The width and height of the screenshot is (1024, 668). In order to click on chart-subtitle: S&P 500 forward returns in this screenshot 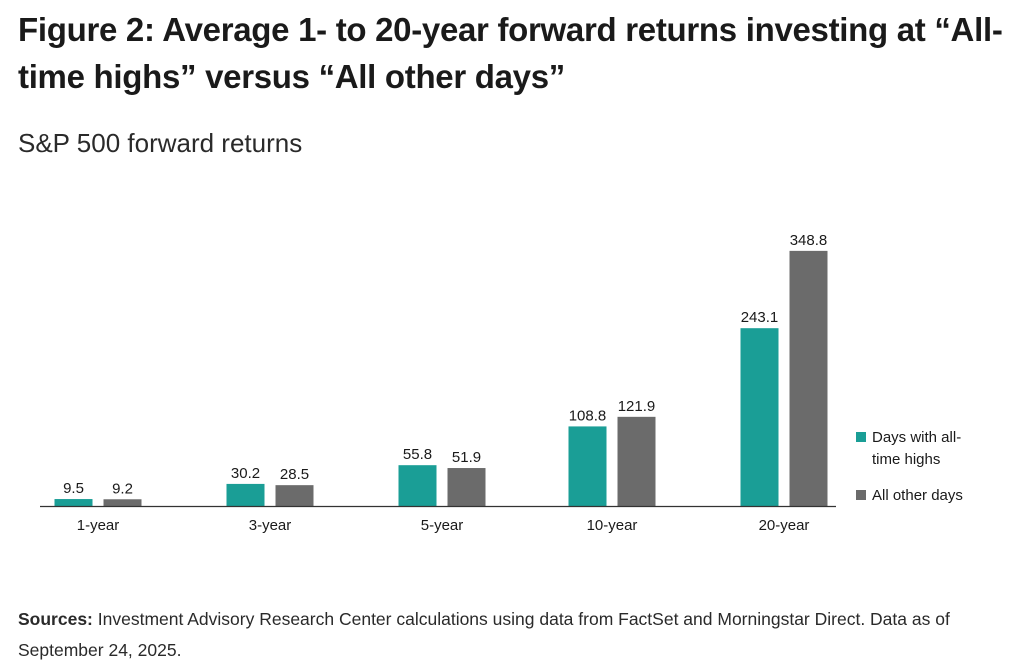, I will do `click(160, 143)`.